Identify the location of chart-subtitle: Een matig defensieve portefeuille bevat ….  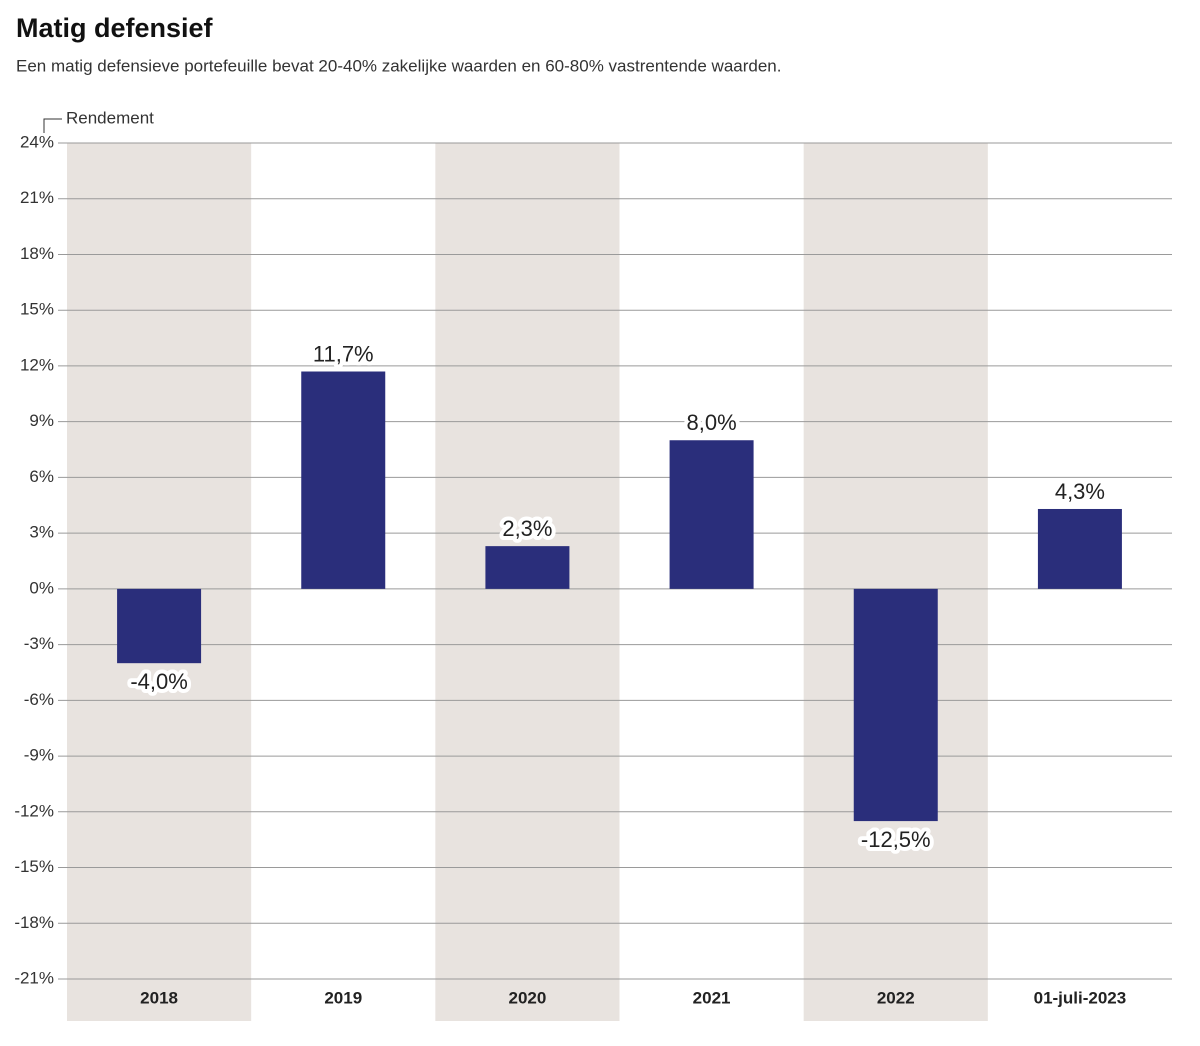
(398, 65).